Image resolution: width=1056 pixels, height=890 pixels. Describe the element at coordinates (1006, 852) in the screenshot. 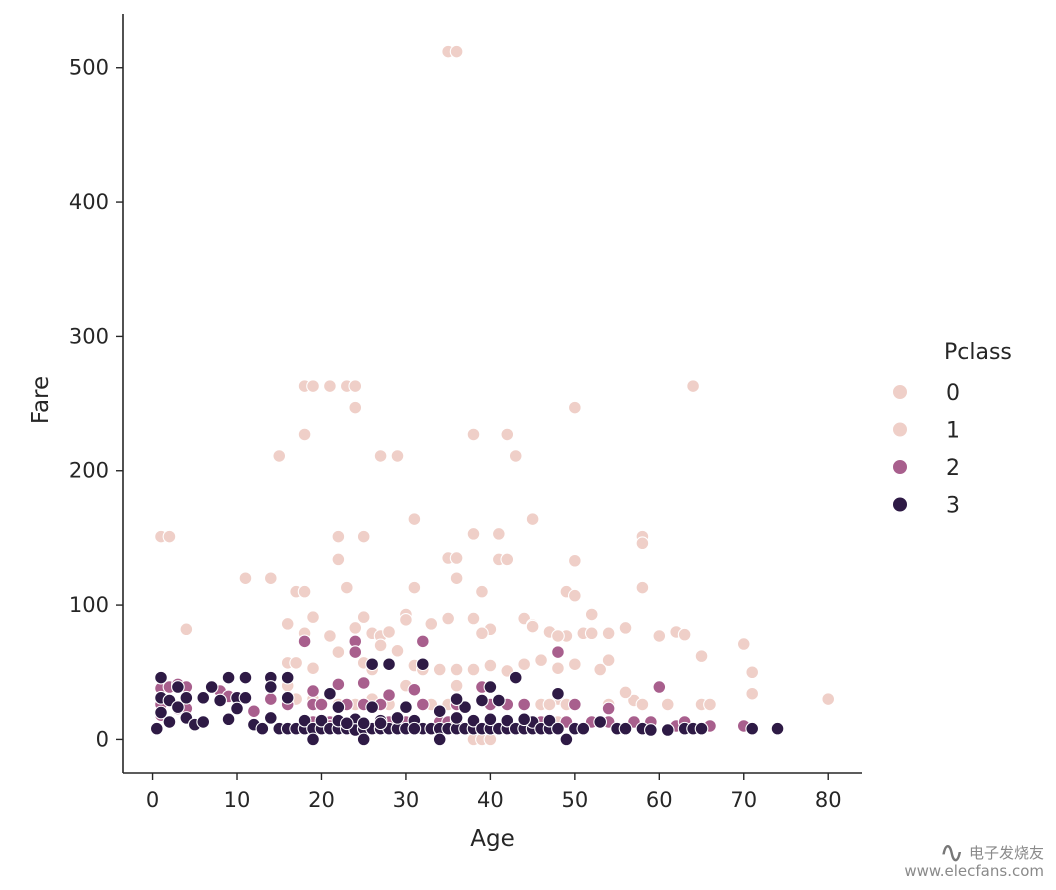

I see `watermark-brand: 电子发烧友` at that location.